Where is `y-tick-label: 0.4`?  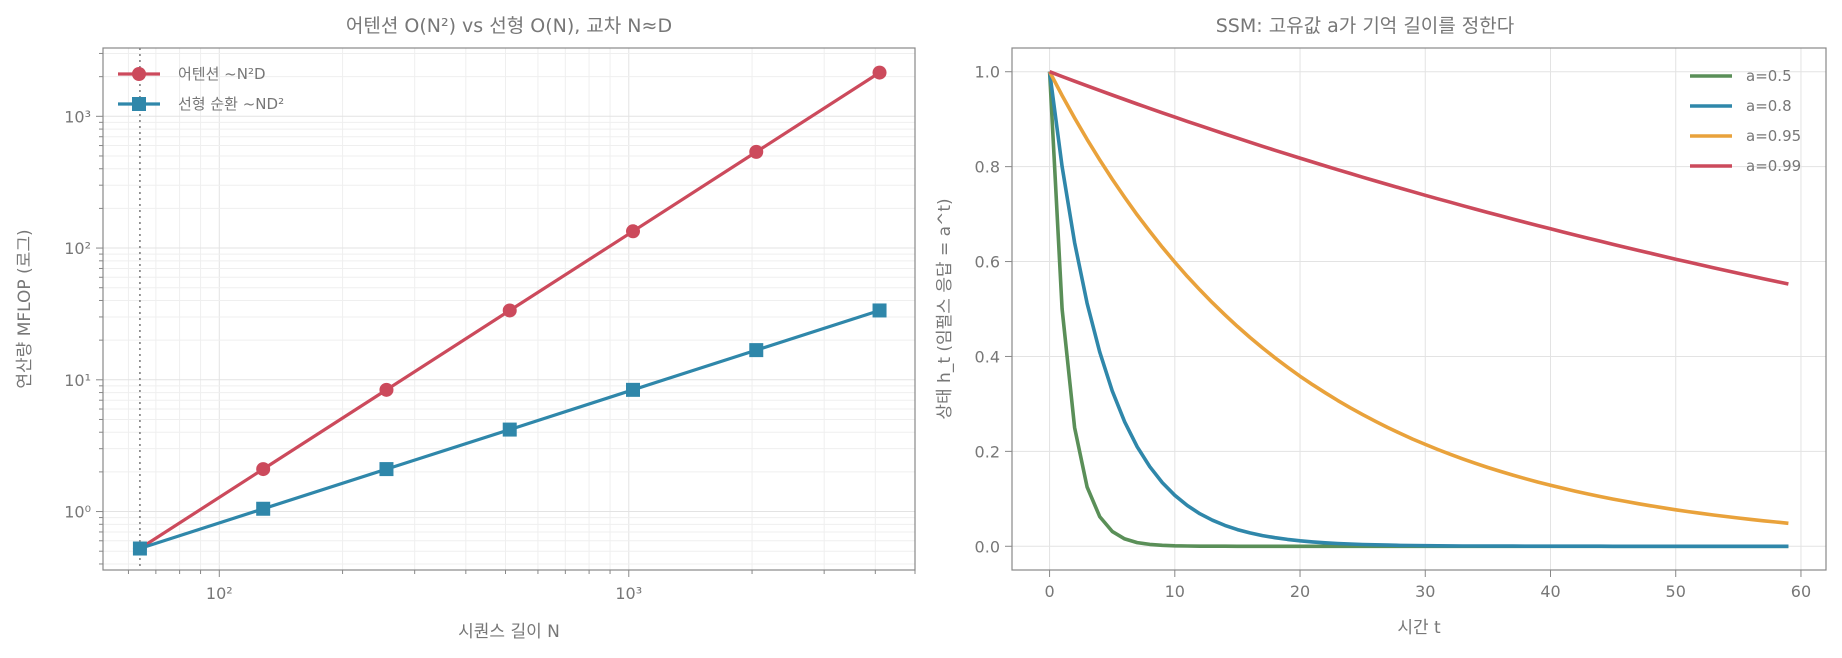
y-tick-label: 0.4 is located at coordinates (987, 356).